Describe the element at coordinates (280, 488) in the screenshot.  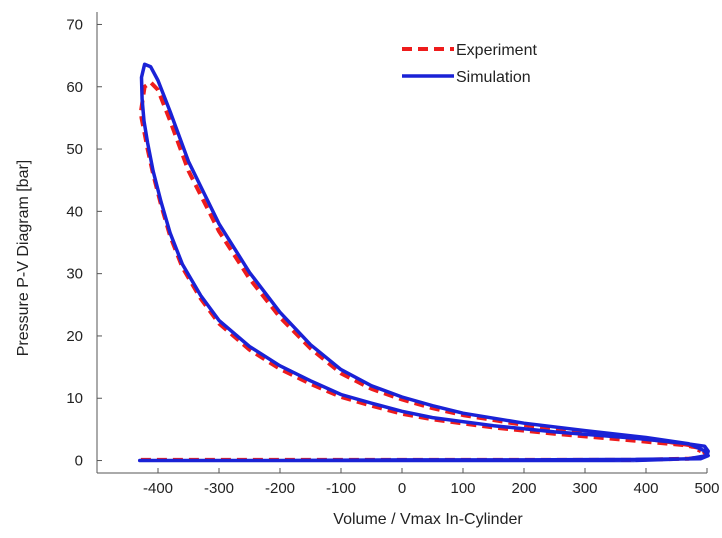
I see `x-tick-label: -200` at that location.